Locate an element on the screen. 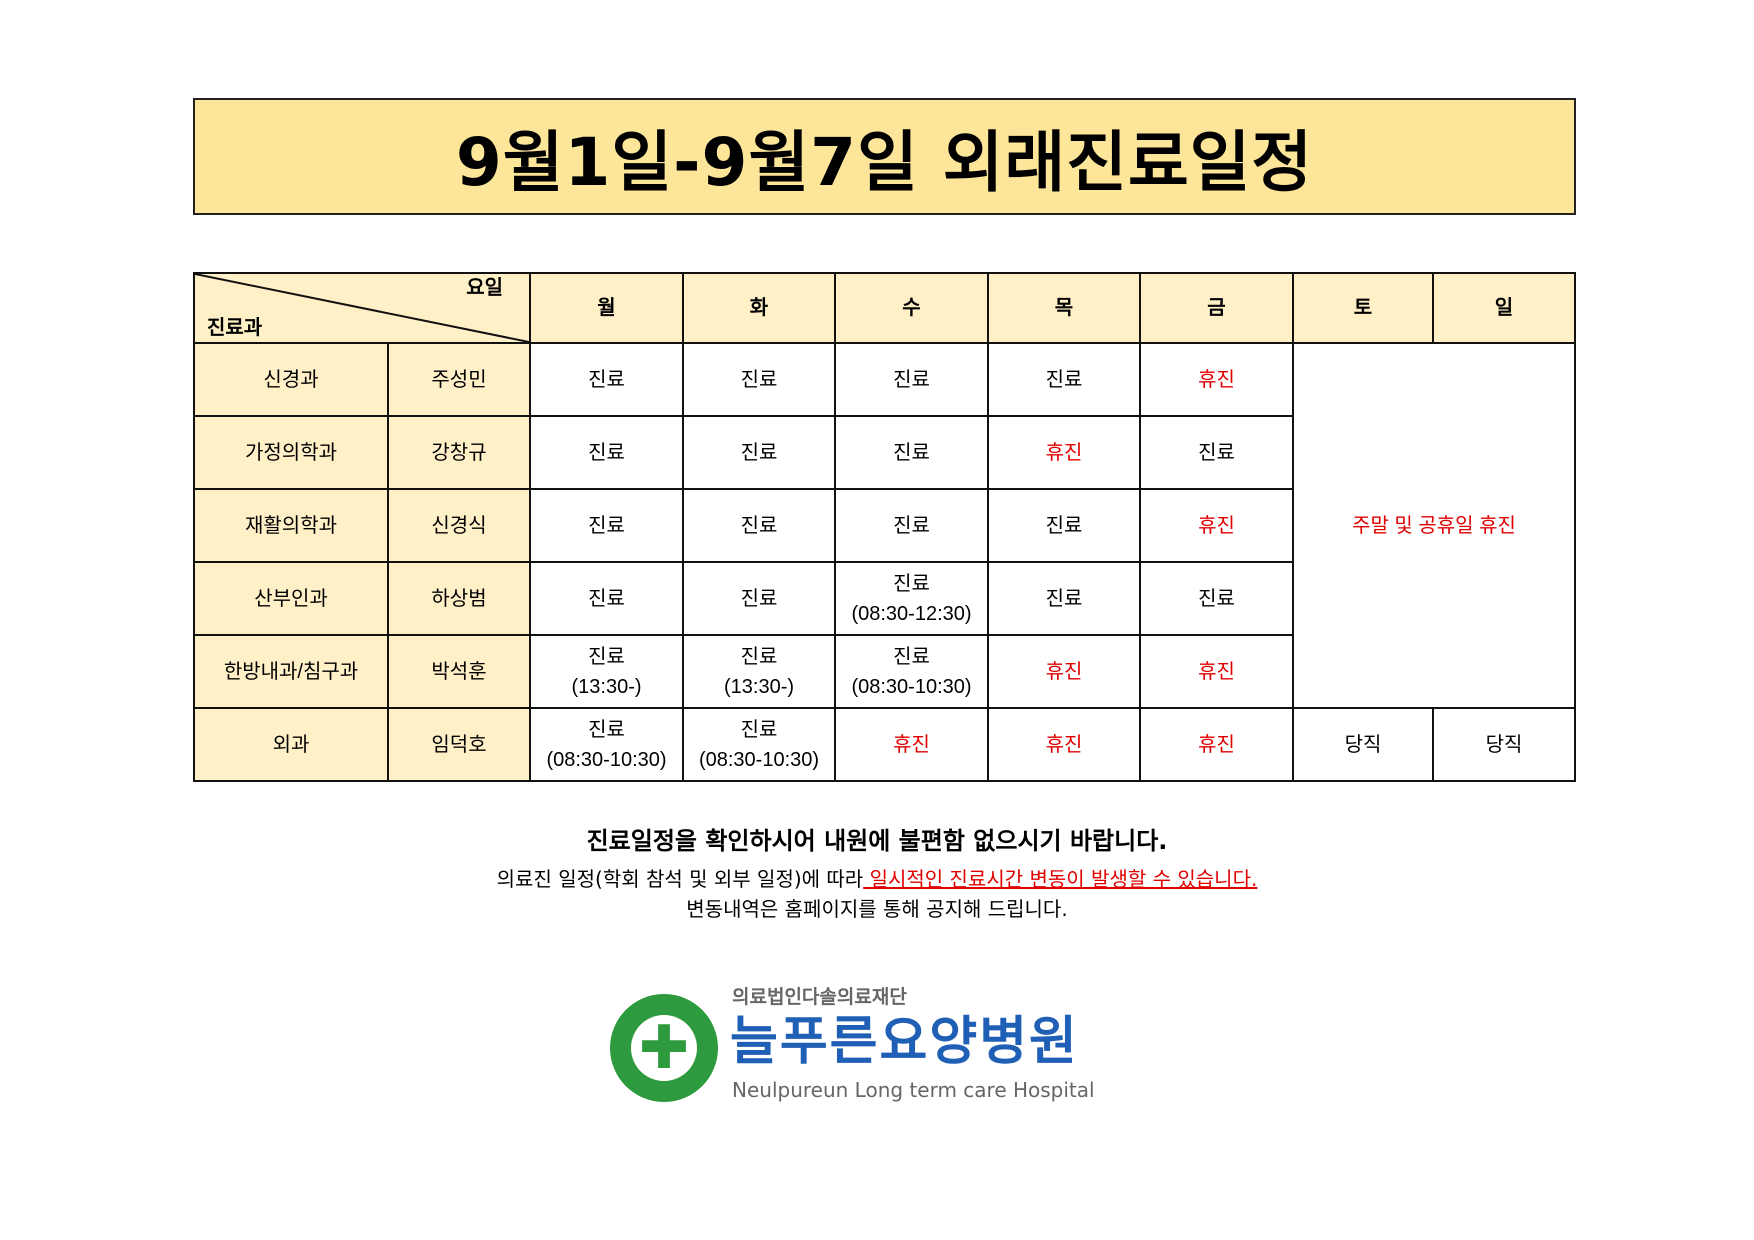  corner-day-label: 요일 is located at coordinates (484, 288).